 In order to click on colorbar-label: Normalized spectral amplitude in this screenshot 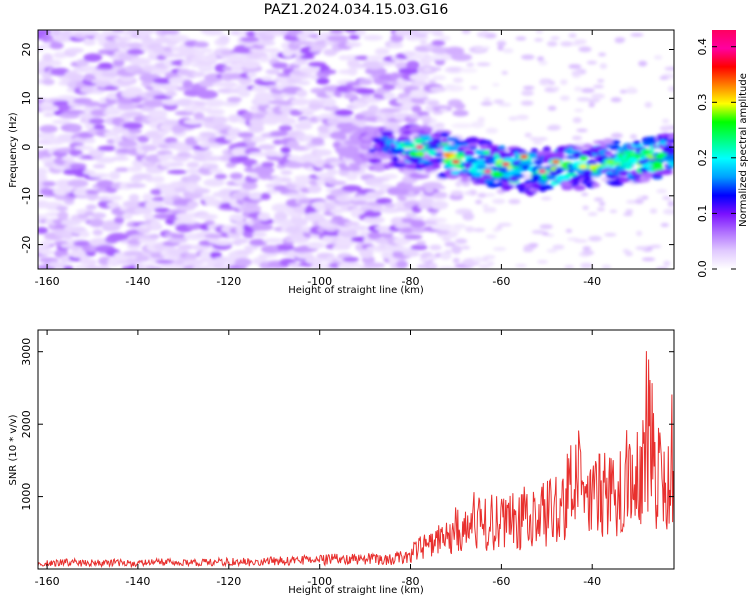, I will do `click(743, 150)`.